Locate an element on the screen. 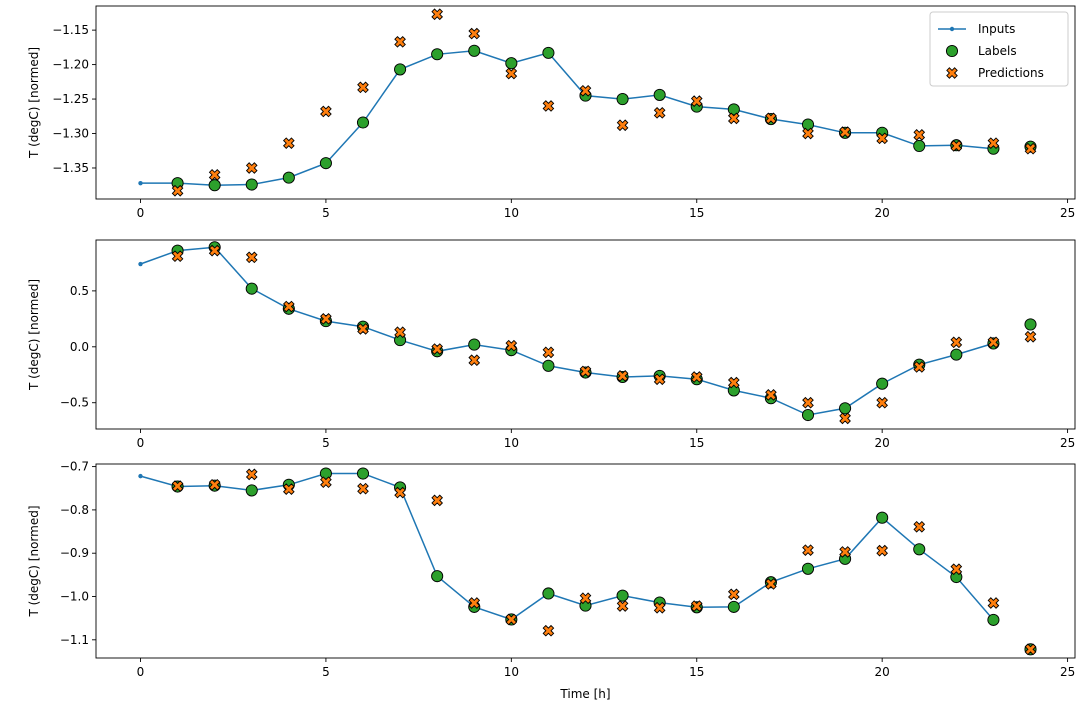  legend-inputs-marker is located at coordinates (952, 29).